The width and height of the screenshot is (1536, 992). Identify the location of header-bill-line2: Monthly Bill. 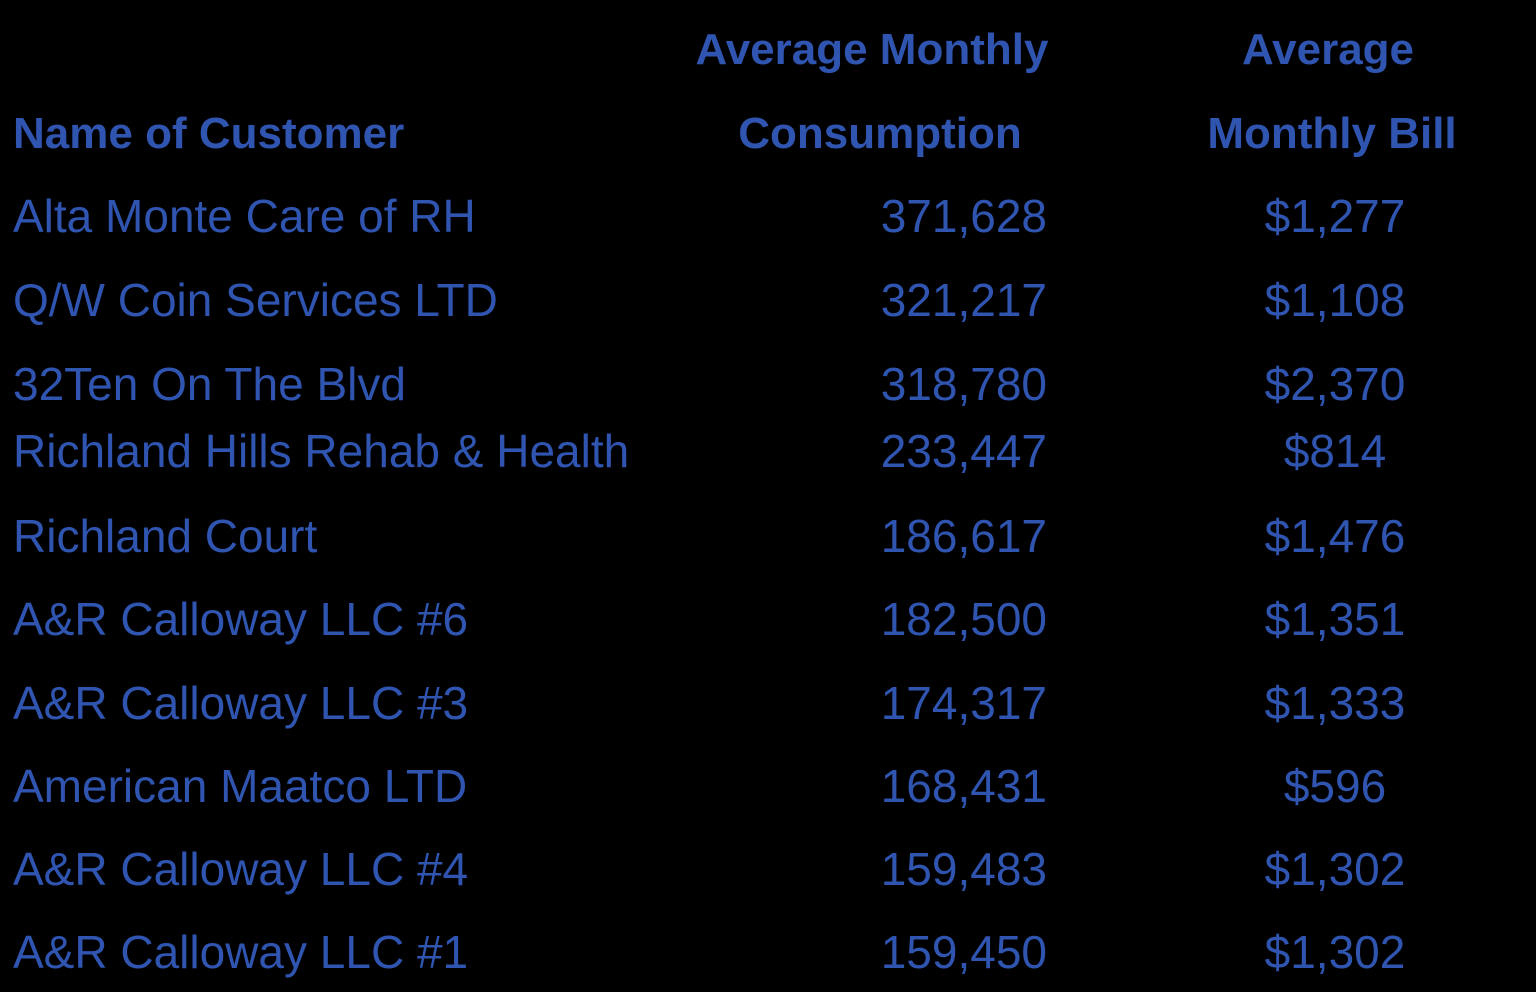
(1332, 133).